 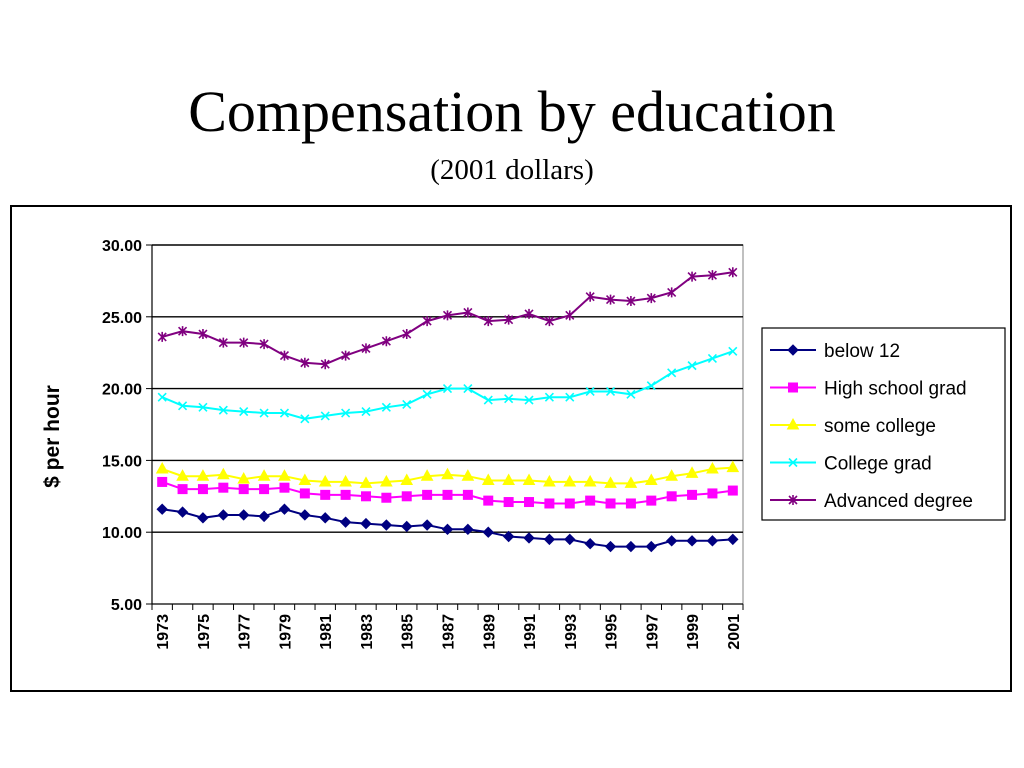 What do you see at coordinates (693, 632) in the screenshot?
I see `x-tick-label: 1999` at bounding box center [693, 632].